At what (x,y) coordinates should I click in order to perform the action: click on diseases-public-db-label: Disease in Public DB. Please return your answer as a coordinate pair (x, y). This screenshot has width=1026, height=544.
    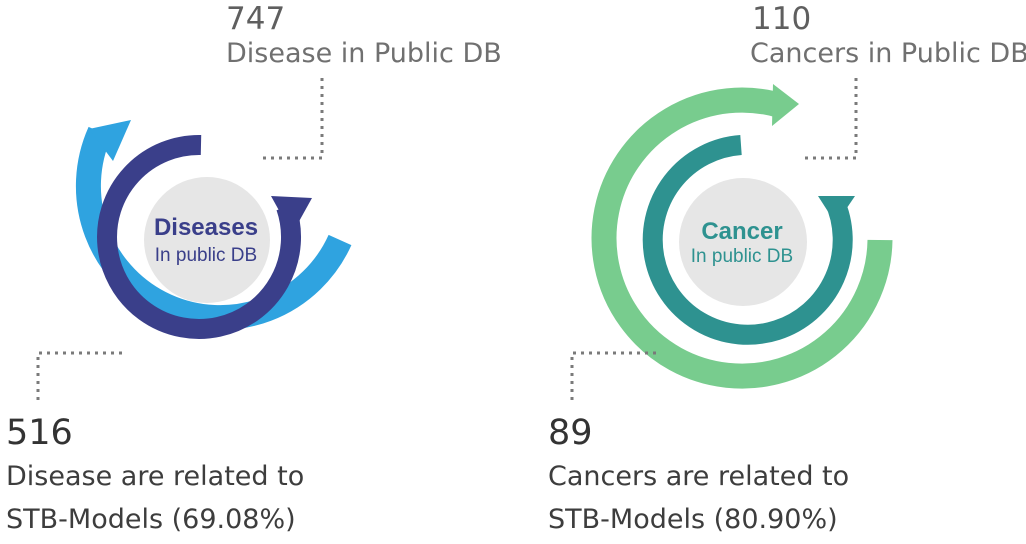
    Looking at the image, I should click on (364, 53).